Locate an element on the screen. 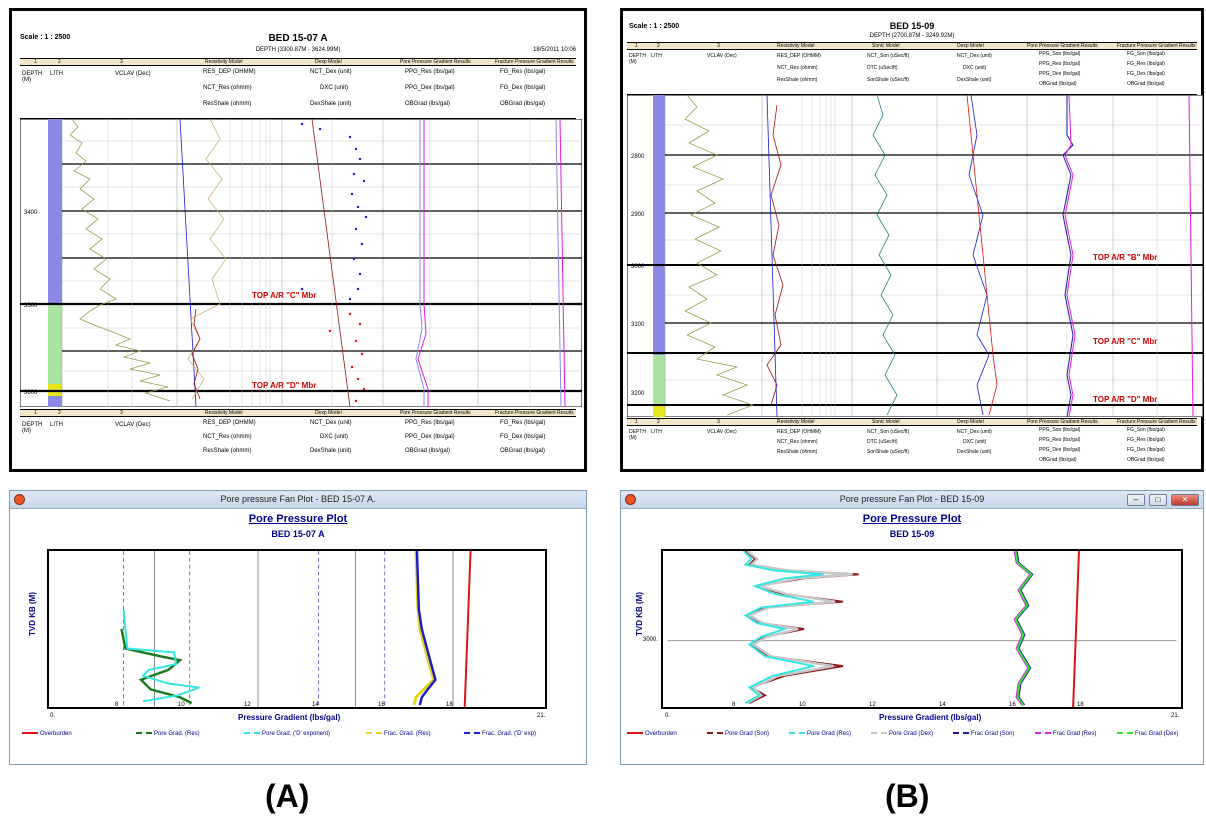  curve-dexshale-footer: DexShale (unit) is located at coordinates (331, 451).